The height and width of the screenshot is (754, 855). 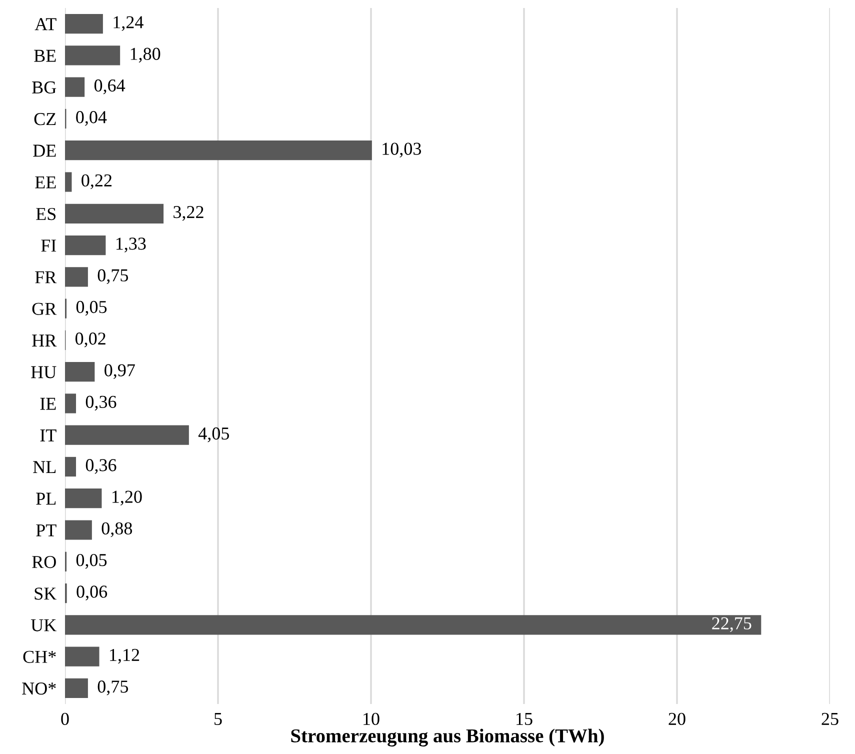 I want to click on y-tick-label: IT, so click(x=48, y=436).